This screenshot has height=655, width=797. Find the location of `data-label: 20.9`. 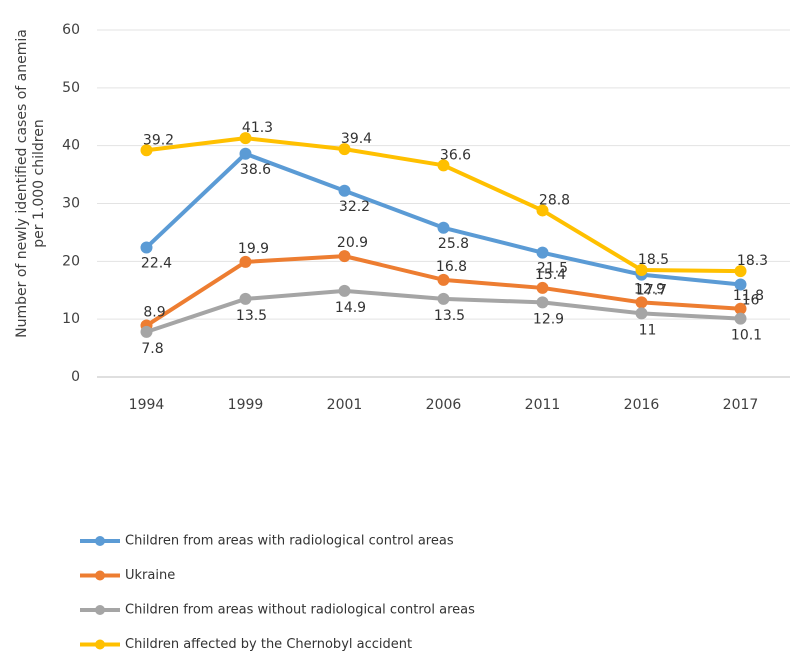

data-label: 20.9 is located at coordinates (352, 243).